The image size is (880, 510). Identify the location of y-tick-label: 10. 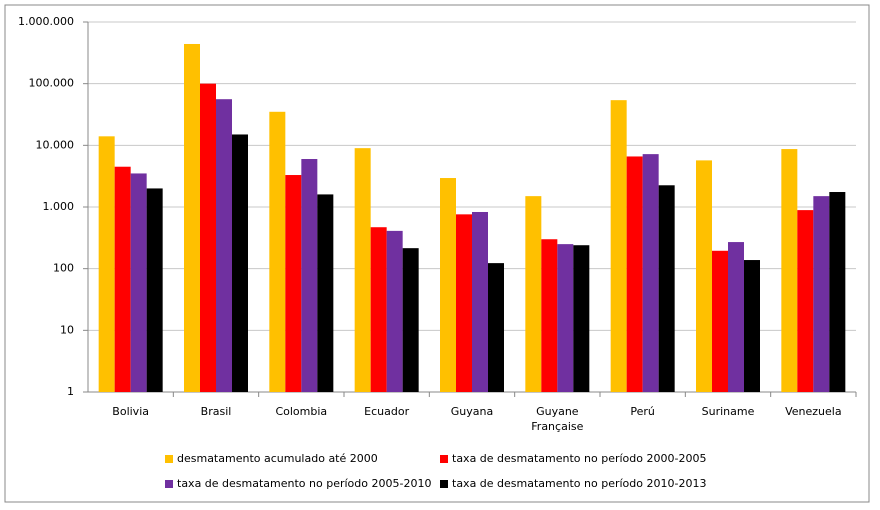
(67, 329).